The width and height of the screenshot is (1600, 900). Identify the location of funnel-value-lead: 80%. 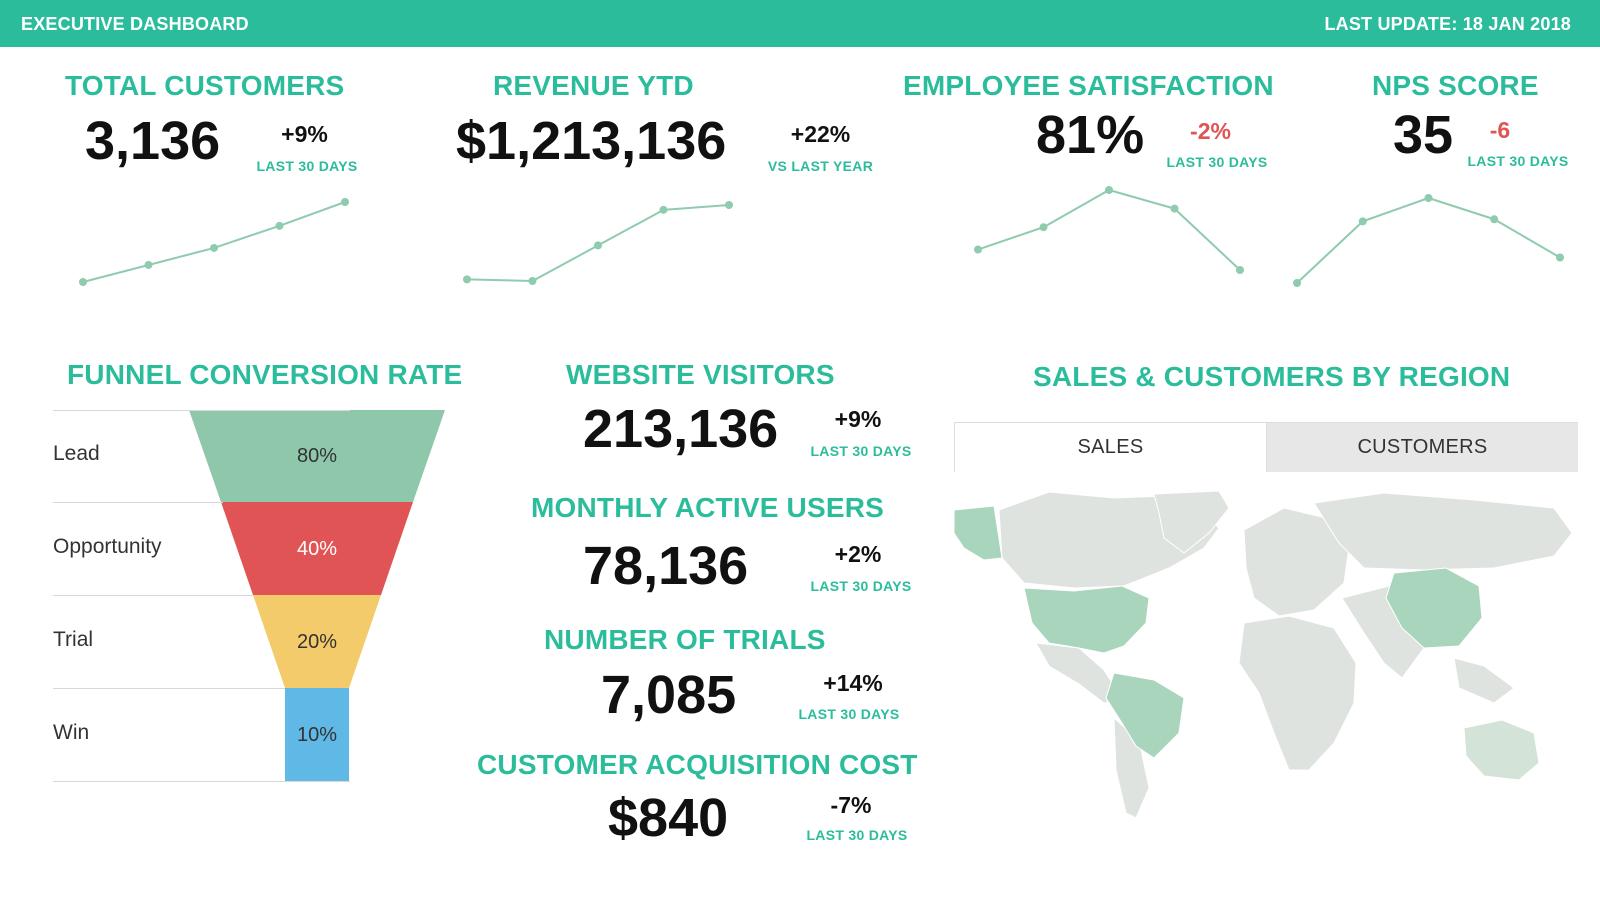
(317, 456).